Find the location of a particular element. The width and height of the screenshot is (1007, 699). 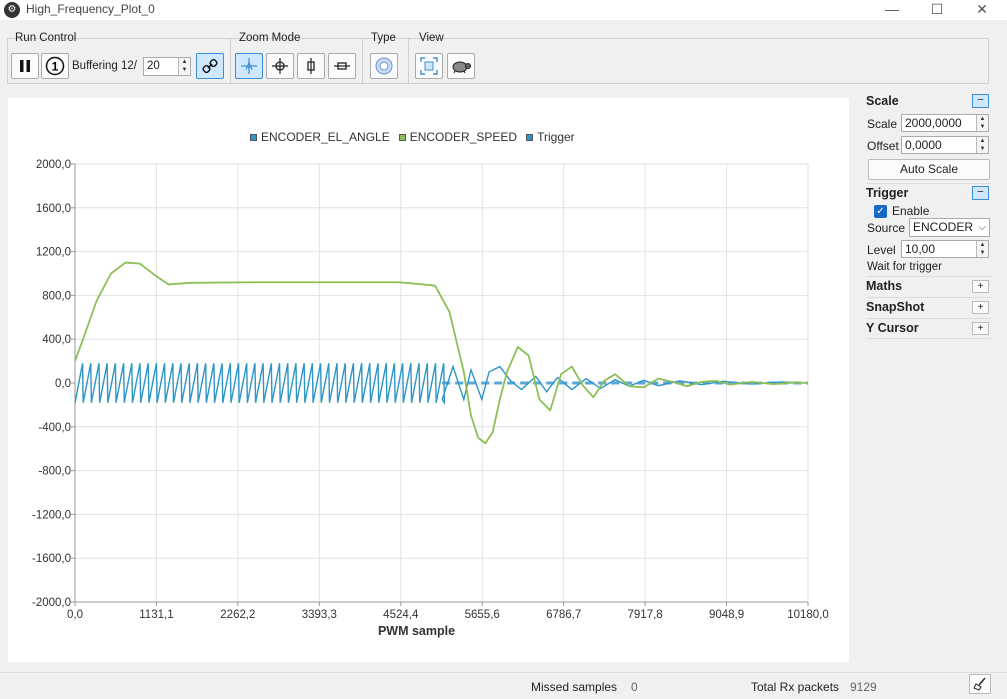

legend-item-encoder-el-angle: ENCODER_EL_ANGLE is located at coordinates (320, 137).